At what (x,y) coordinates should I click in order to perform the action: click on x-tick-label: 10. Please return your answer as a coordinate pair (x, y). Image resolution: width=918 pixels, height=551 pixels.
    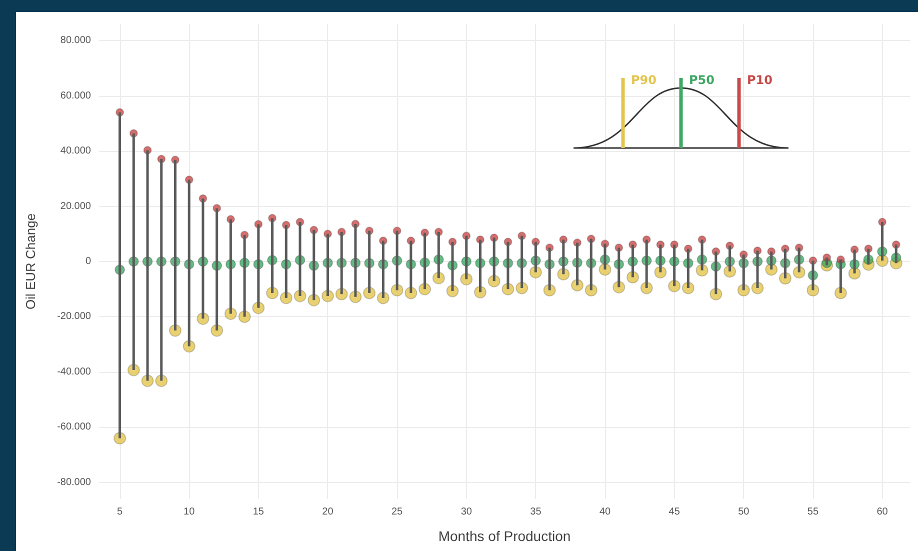
    Looking at the image, I should click on (190, 512).